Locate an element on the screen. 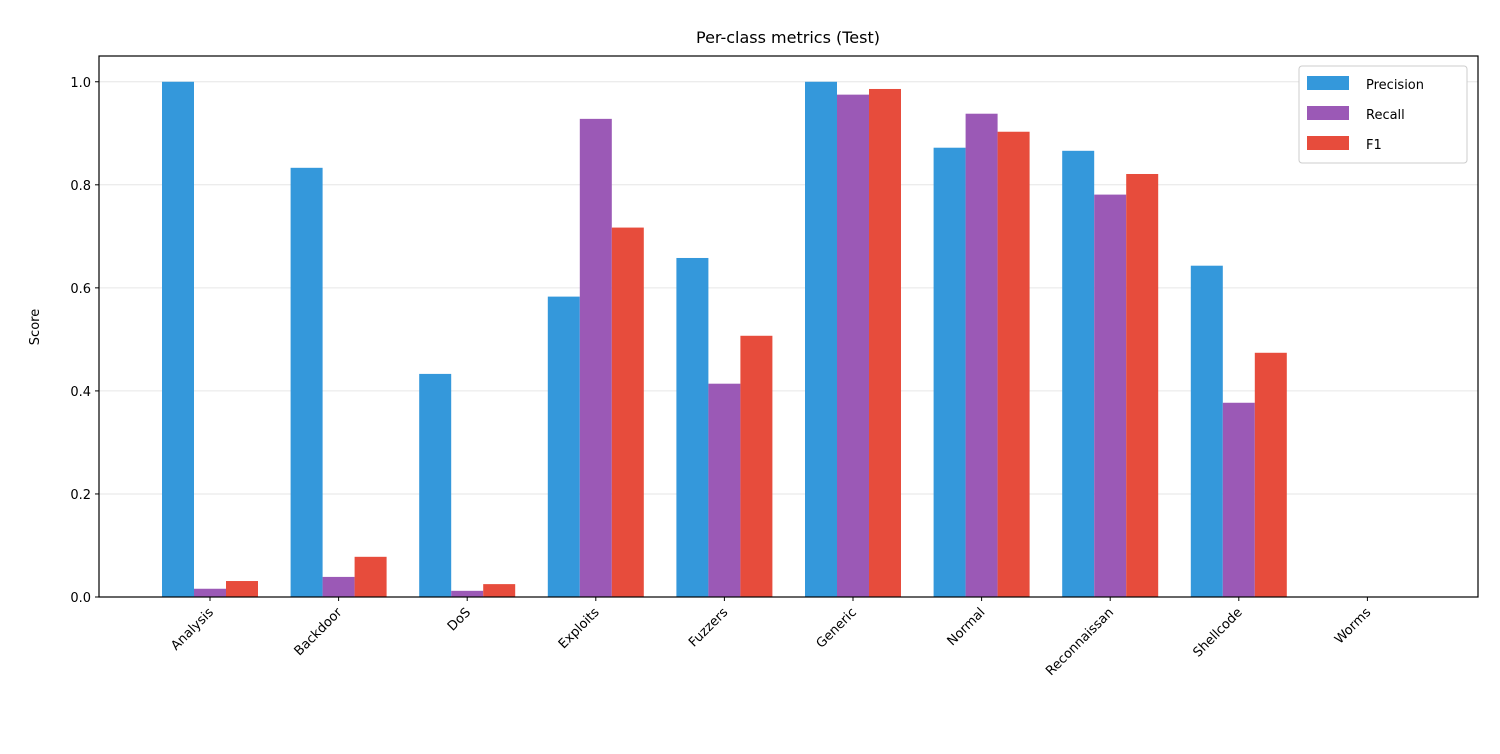  x-tick-label: Shellcode is located at coordinates (1217, 632).